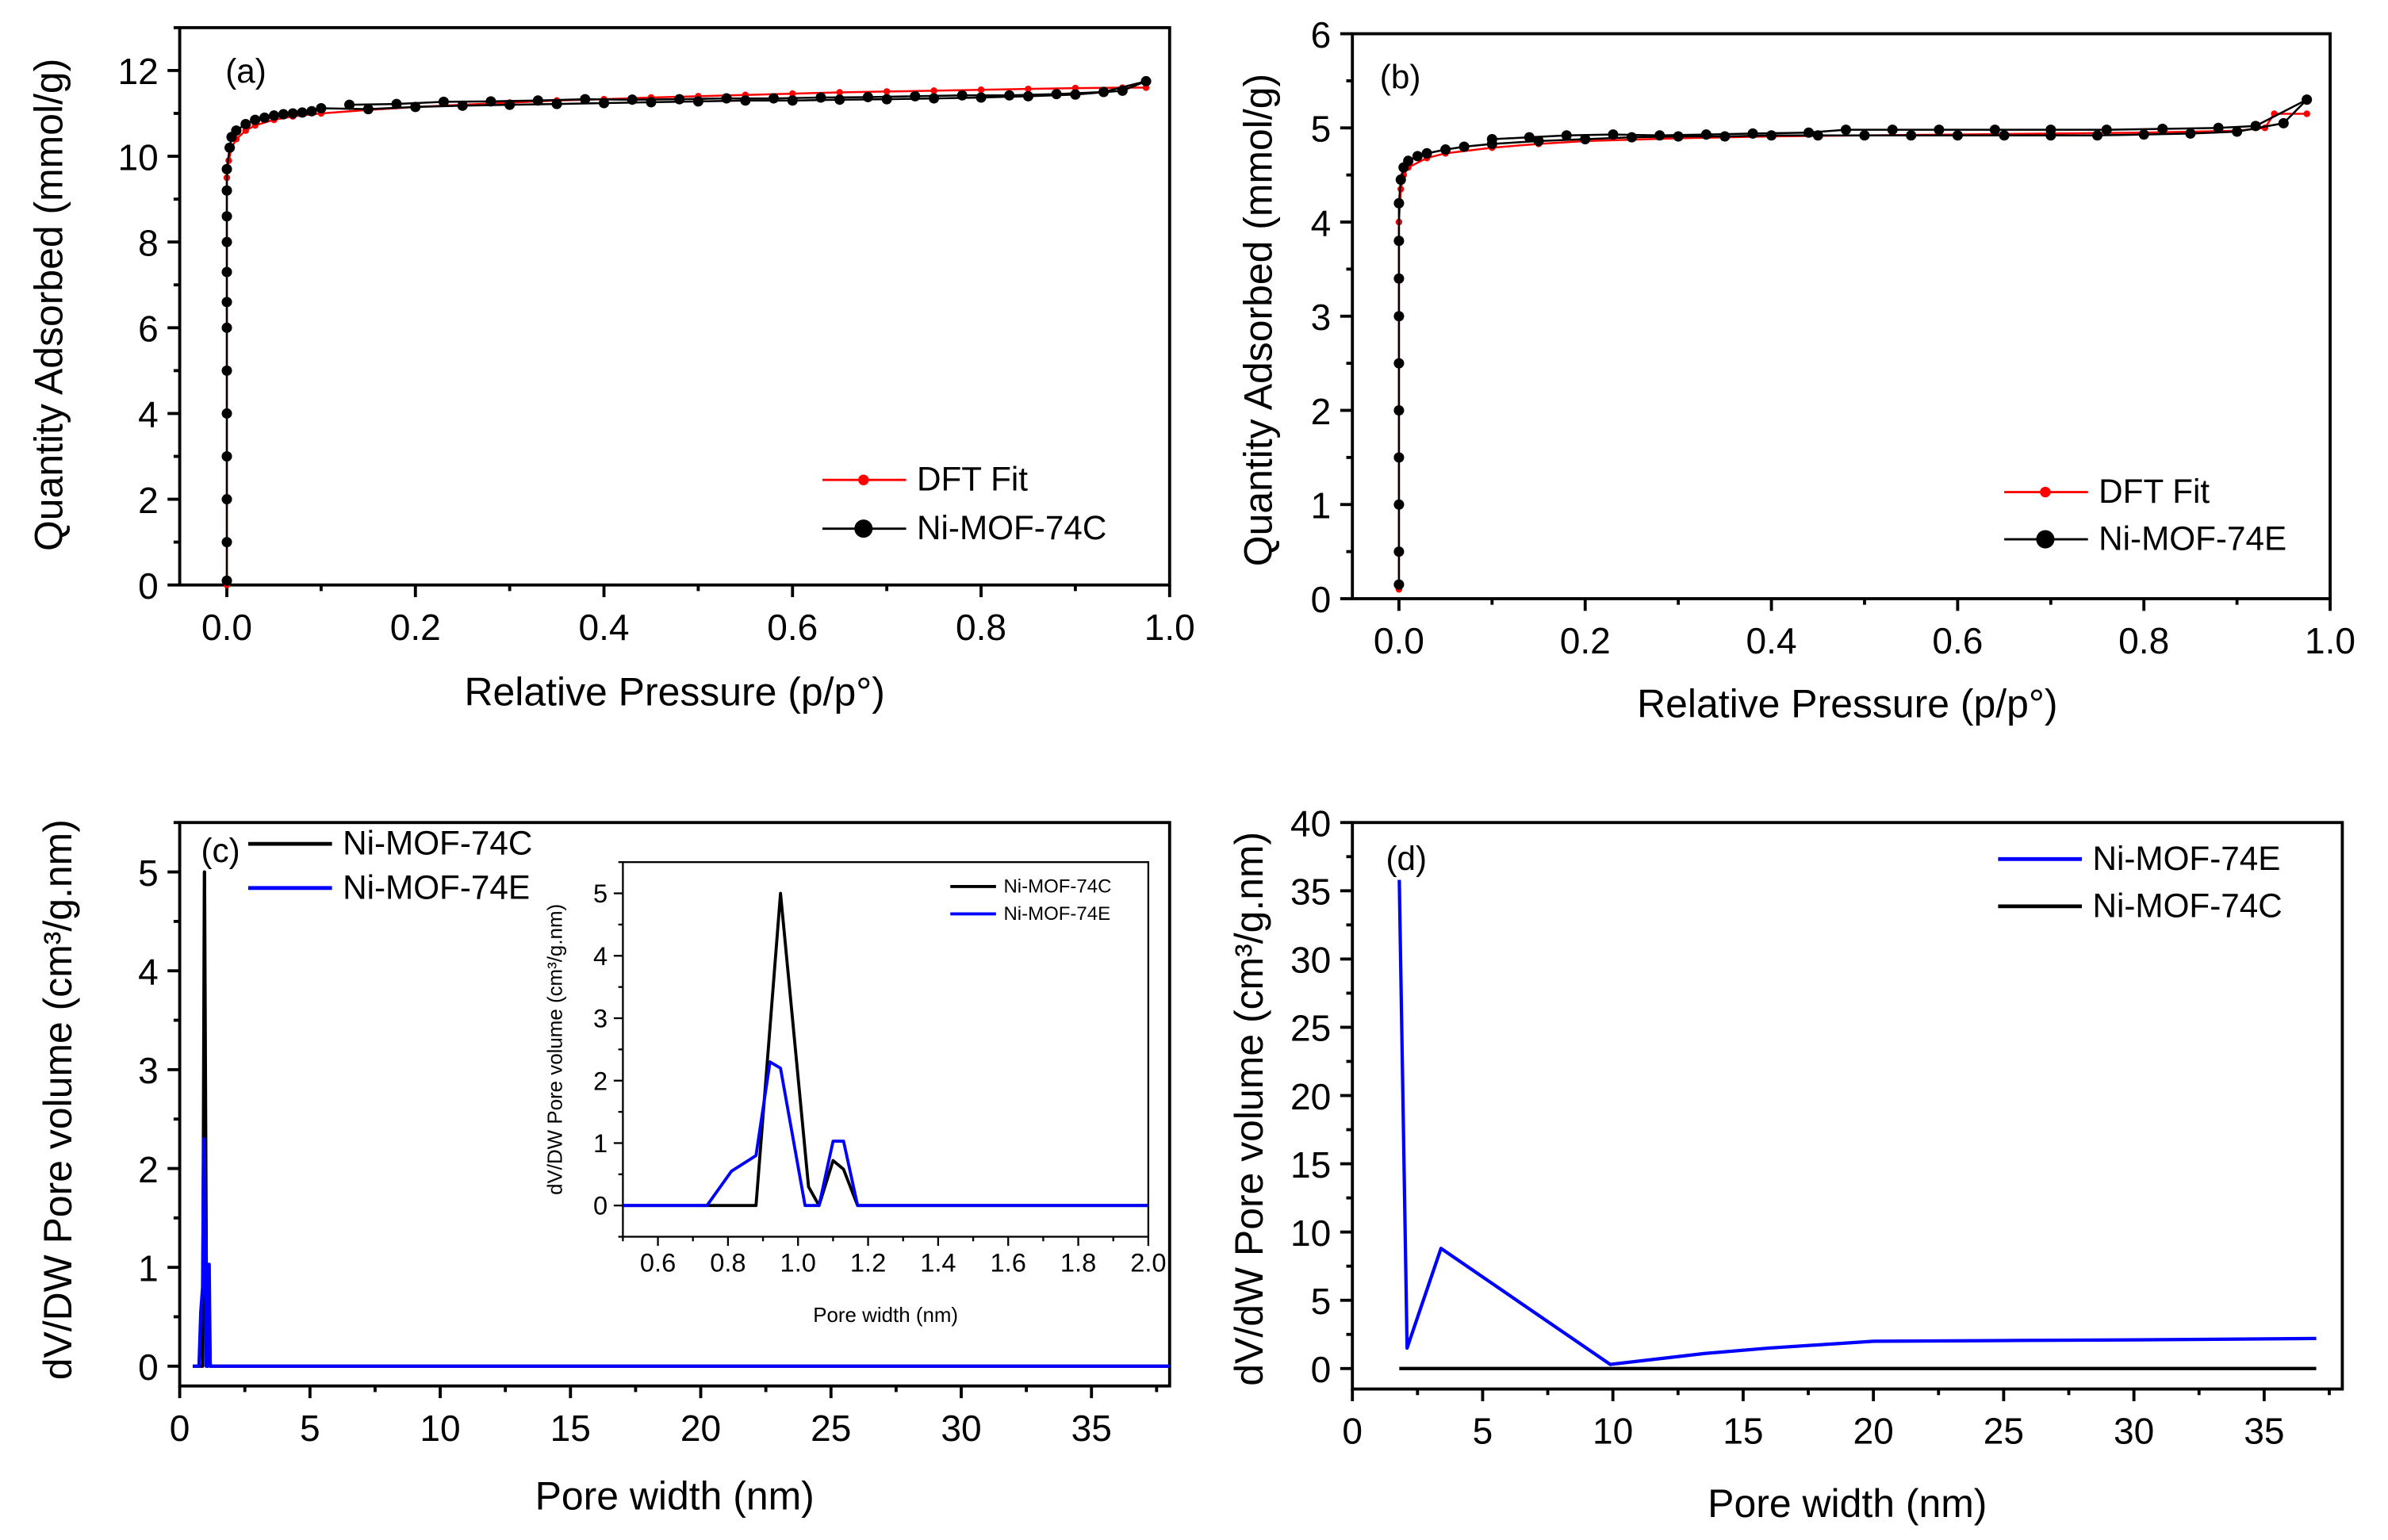 Image resolution: width=2388 pixels, height=1540 pixels. Describe the element at coordinates (1585, 640) in the screenshot. I see `x-tick-label: 0.2` at that location.